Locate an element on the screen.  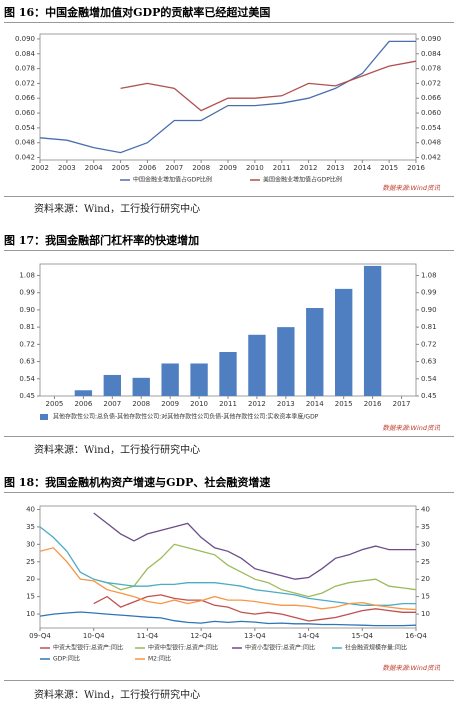
legend-label: 中国金融业增加值占GDP比例 is located at coordinates (172, 180).